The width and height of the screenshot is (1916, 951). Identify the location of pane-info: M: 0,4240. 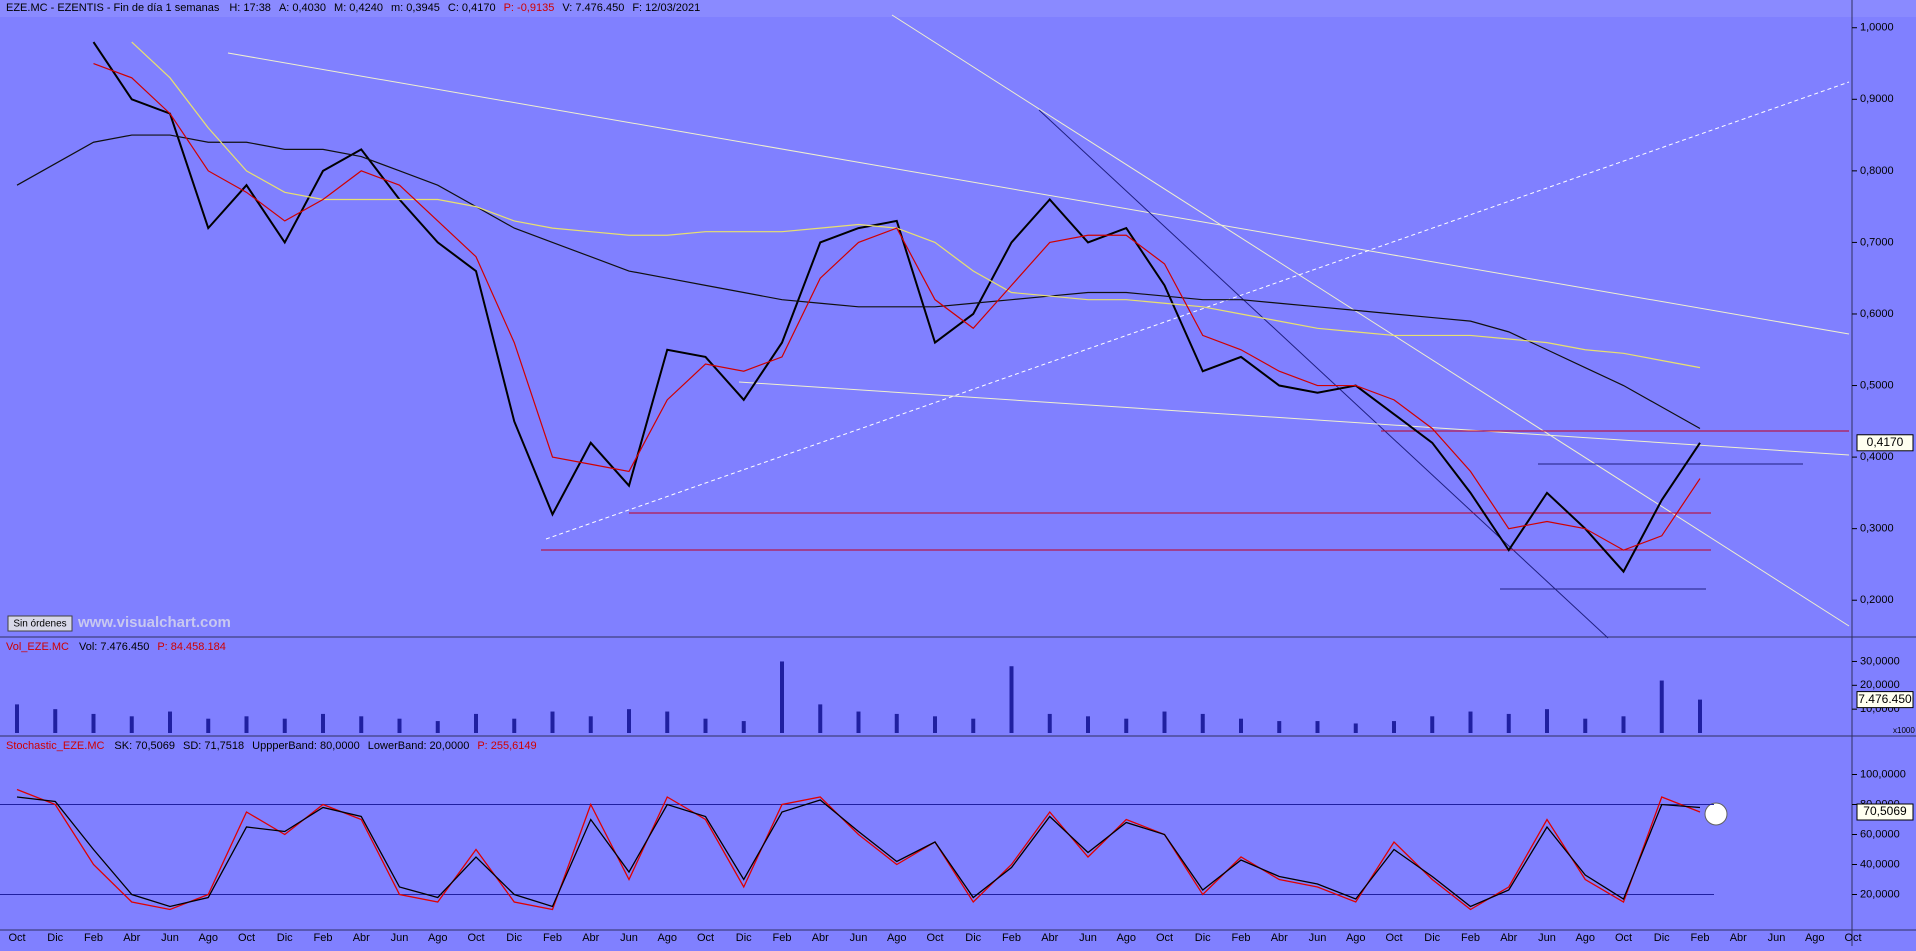
(358, 8).